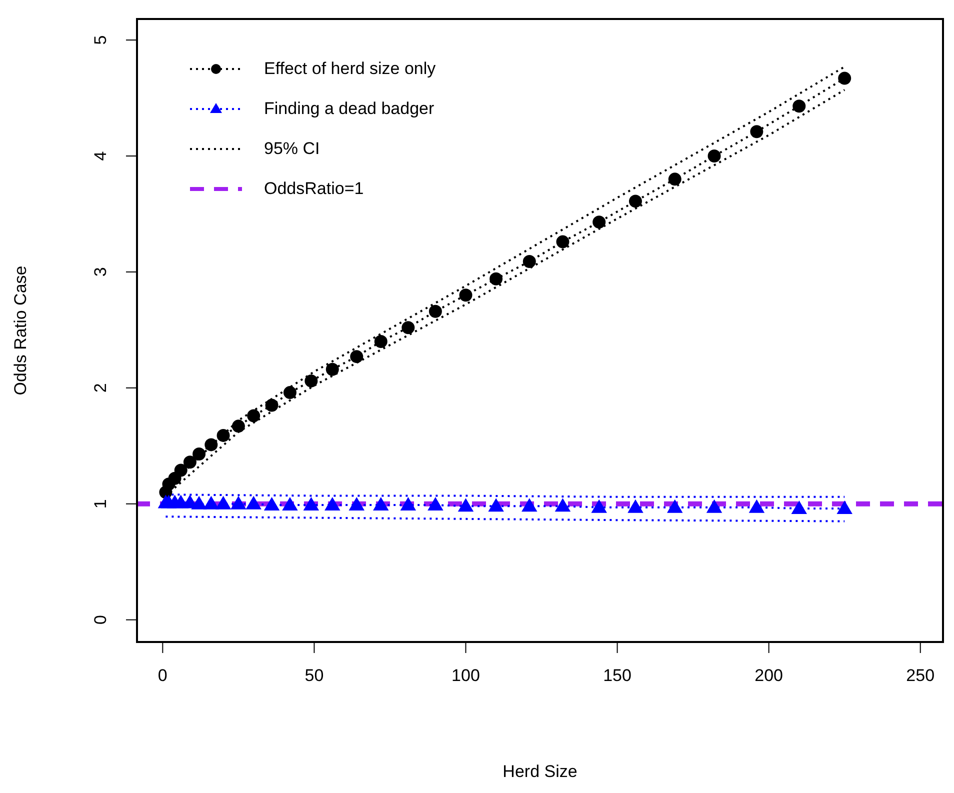 The height and width of the screenshot is (793, 954). Describe the element at coordinates (100, 156) in the screenshot. I see `y-tick-label: 4` at that location.